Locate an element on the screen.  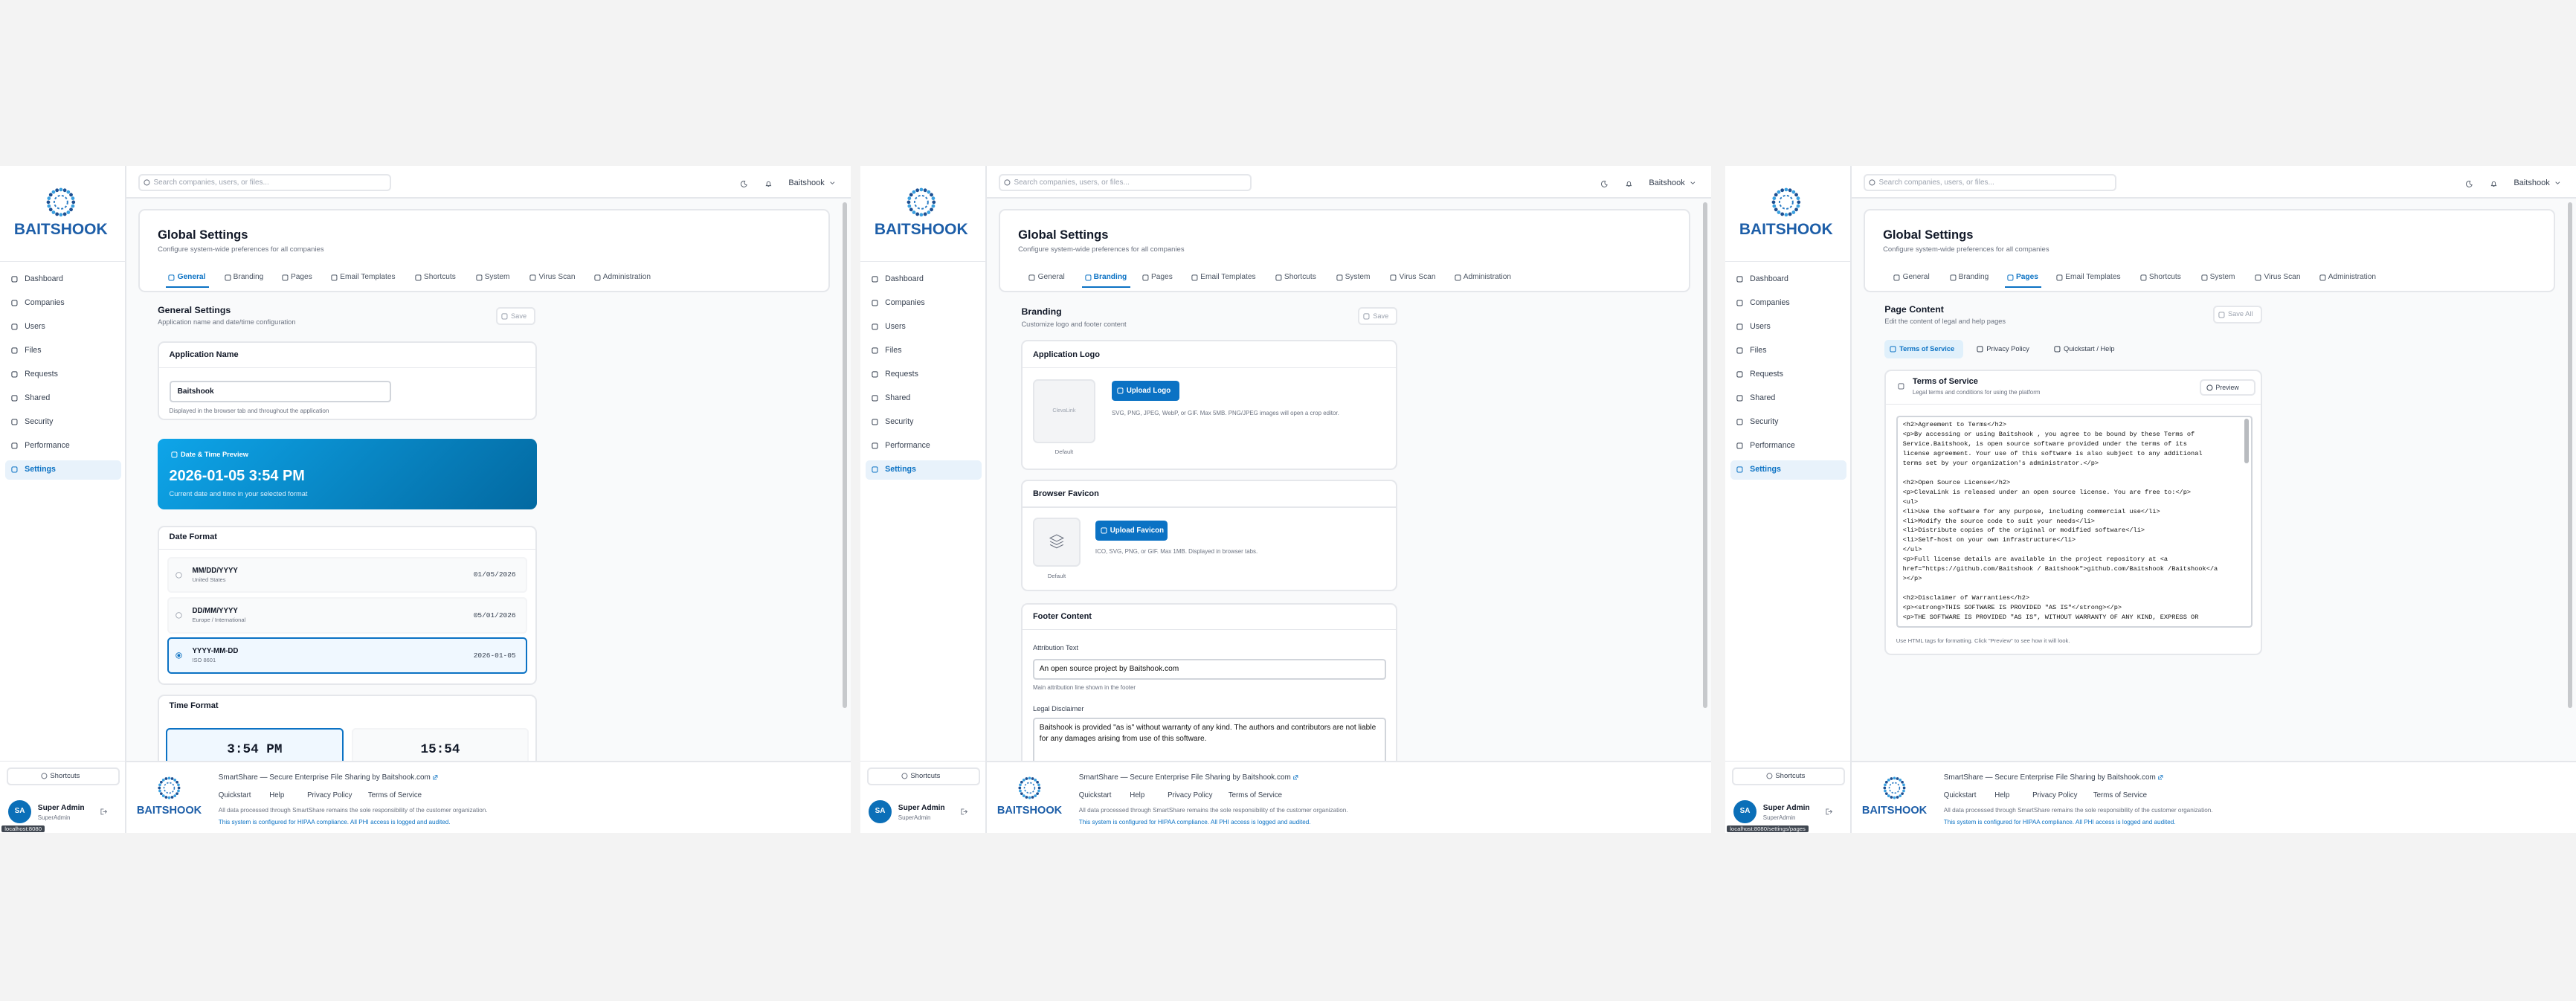
page-scrollbar is located at coordinates (2570, 455).